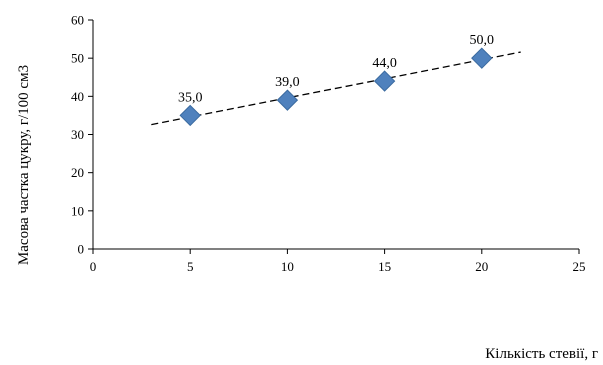  I want to click on x-axis-title: Кількість стевії, г, so click(541, 354).